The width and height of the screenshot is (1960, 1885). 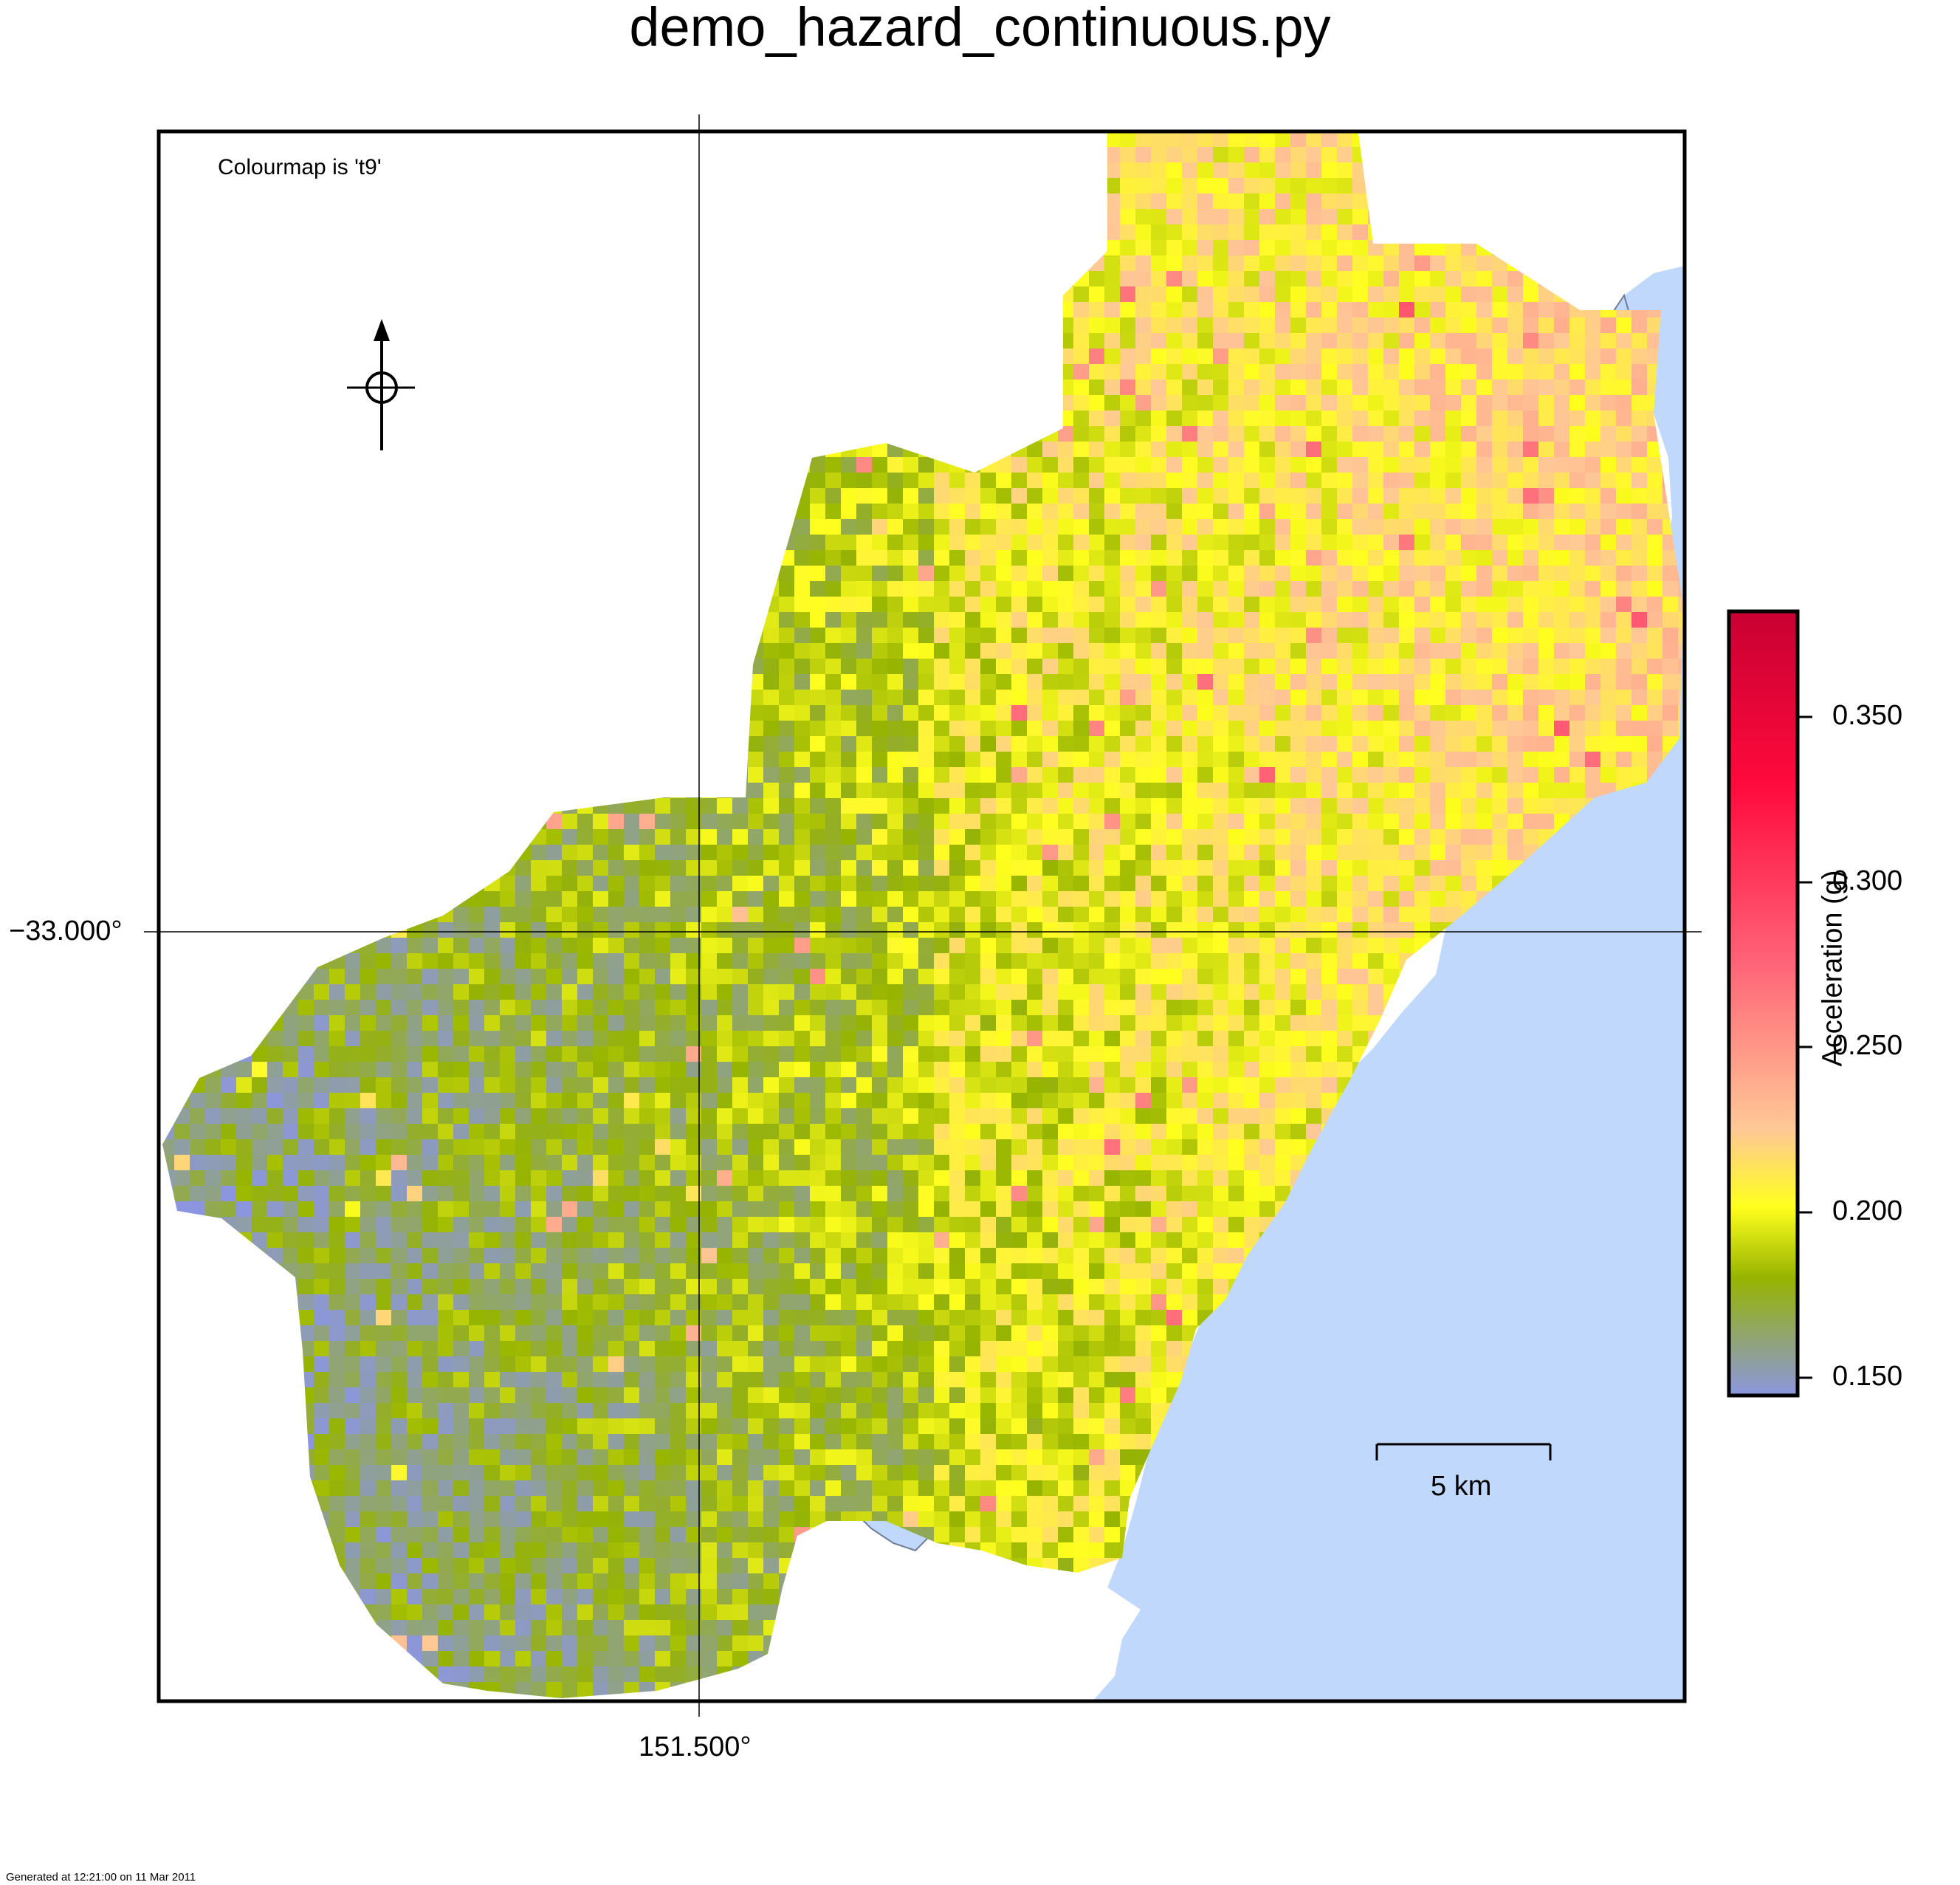 What do you see at coordinates (695, 1746) in the screenshot?
I see `longitude-label: 151.500°` at bounding box center [695, 1746].